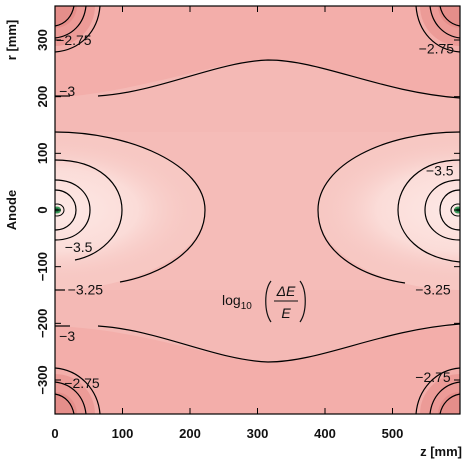  Describe the element at coordinates (286, 313) in the screenshot. I see `quantity-denominator: E` at that location.